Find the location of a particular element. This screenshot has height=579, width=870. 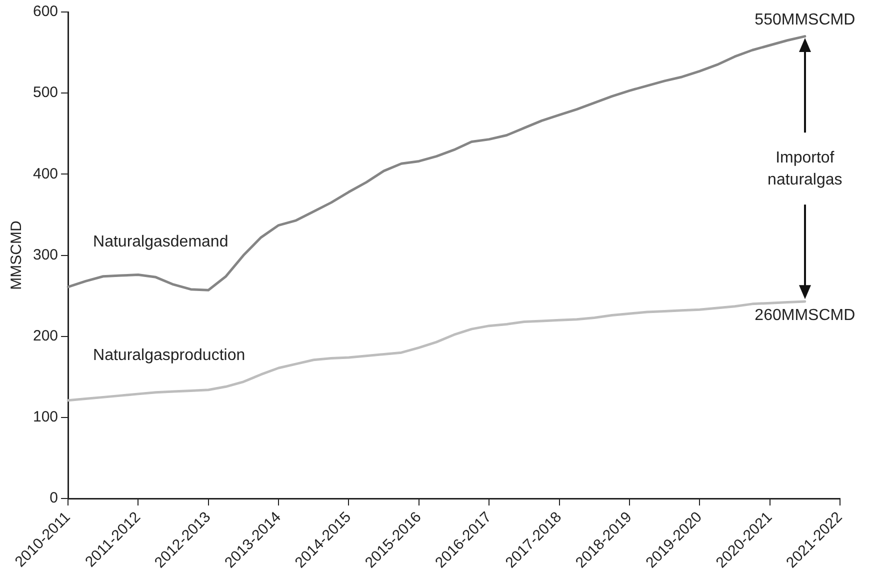

y-tick-label: 300 is located at coordinates (45, 255).